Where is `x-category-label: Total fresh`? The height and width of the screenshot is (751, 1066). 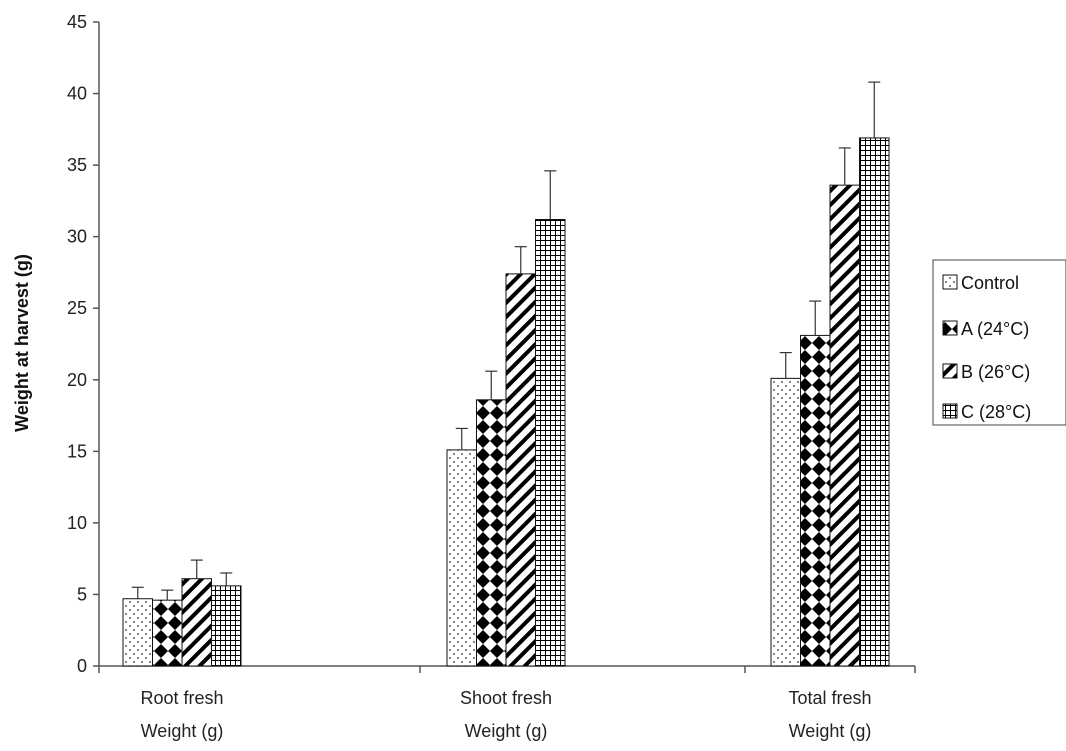
x-category-label: Total fresh is located at coordinates (829, 698).